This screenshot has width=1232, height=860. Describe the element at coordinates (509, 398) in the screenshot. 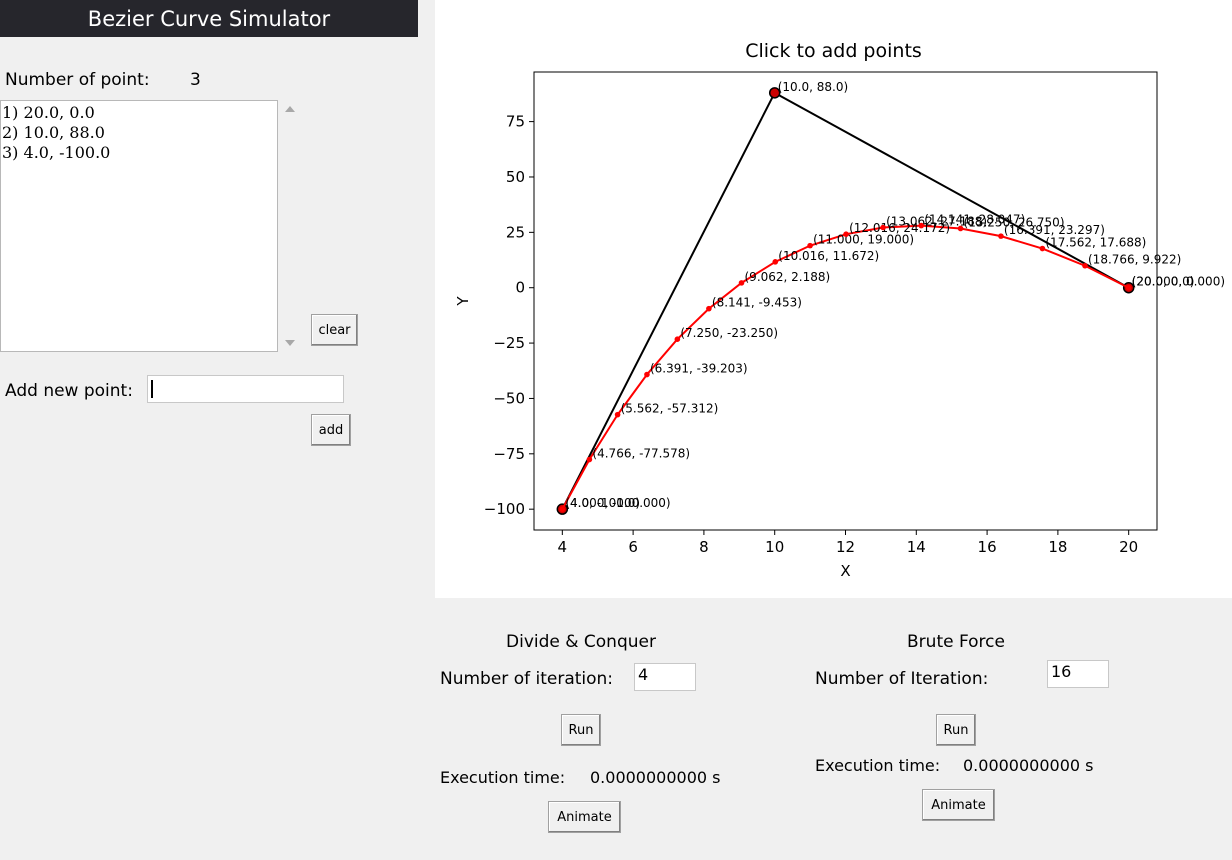

I see `y-tick-label: −50` at that location.